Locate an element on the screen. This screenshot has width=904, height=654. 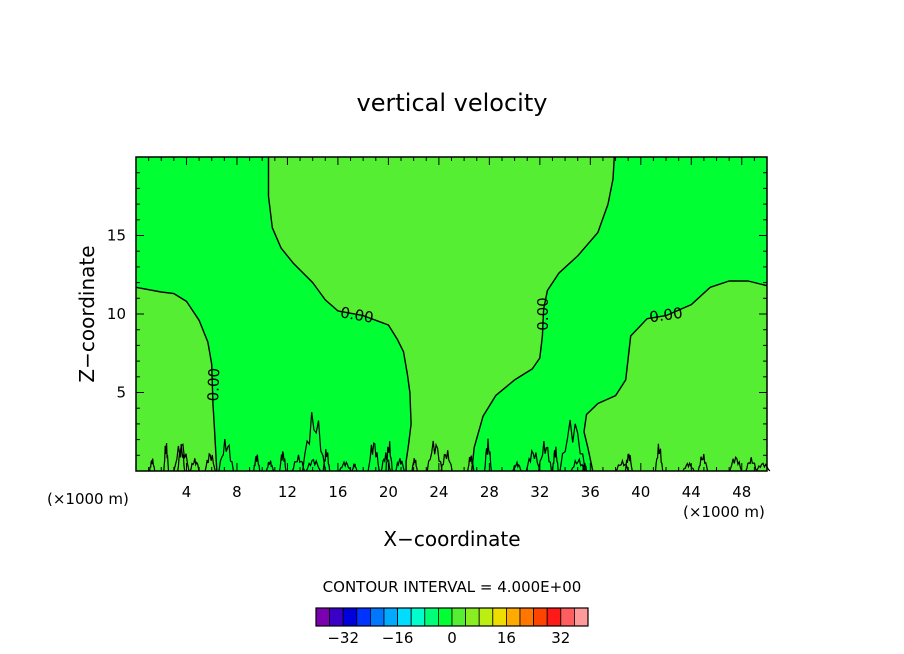
y-tick-label: 5 is located at coordinates (121, 393).